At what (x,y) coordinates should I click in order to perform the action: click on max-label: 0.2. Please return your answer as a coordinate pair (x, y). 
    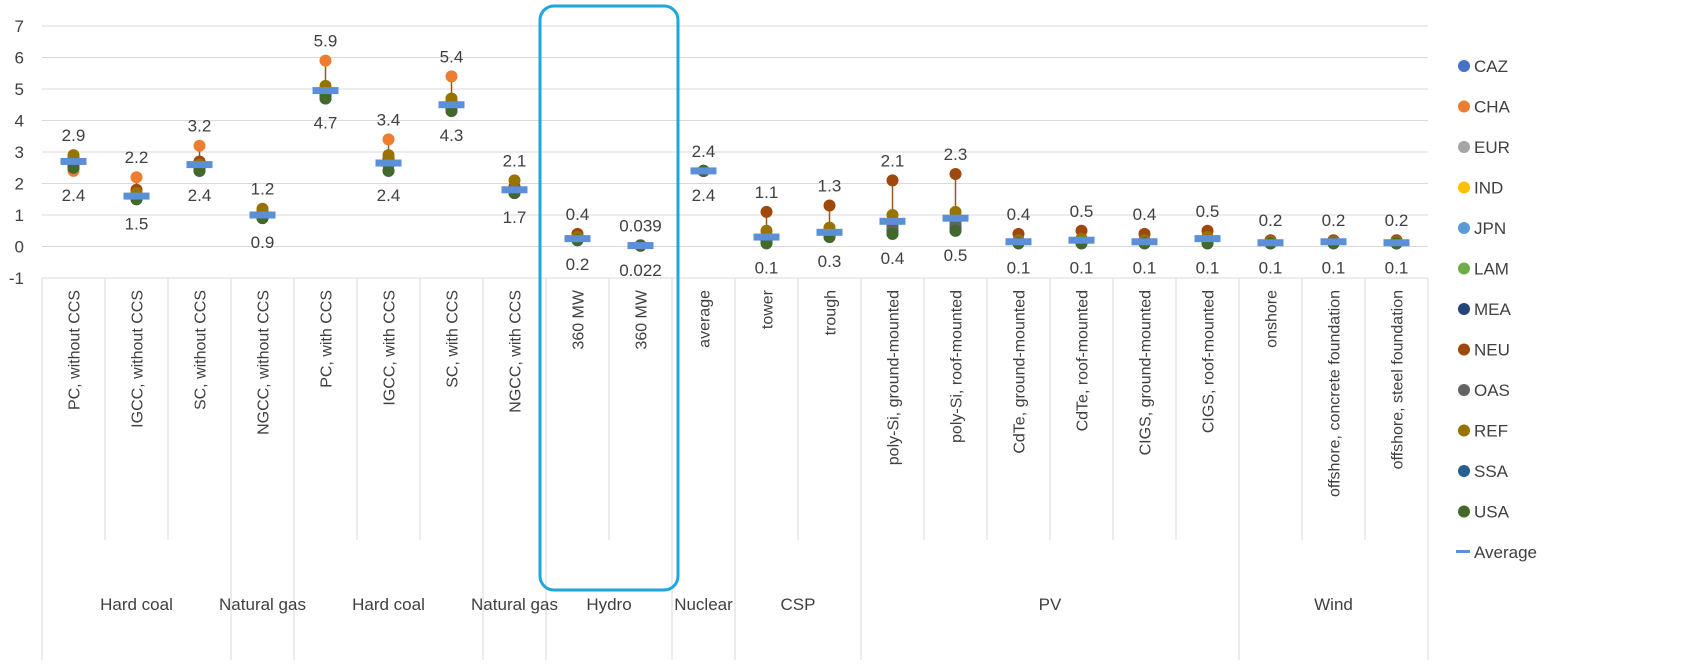
    Looking at the image, I should click on (1397, 220).